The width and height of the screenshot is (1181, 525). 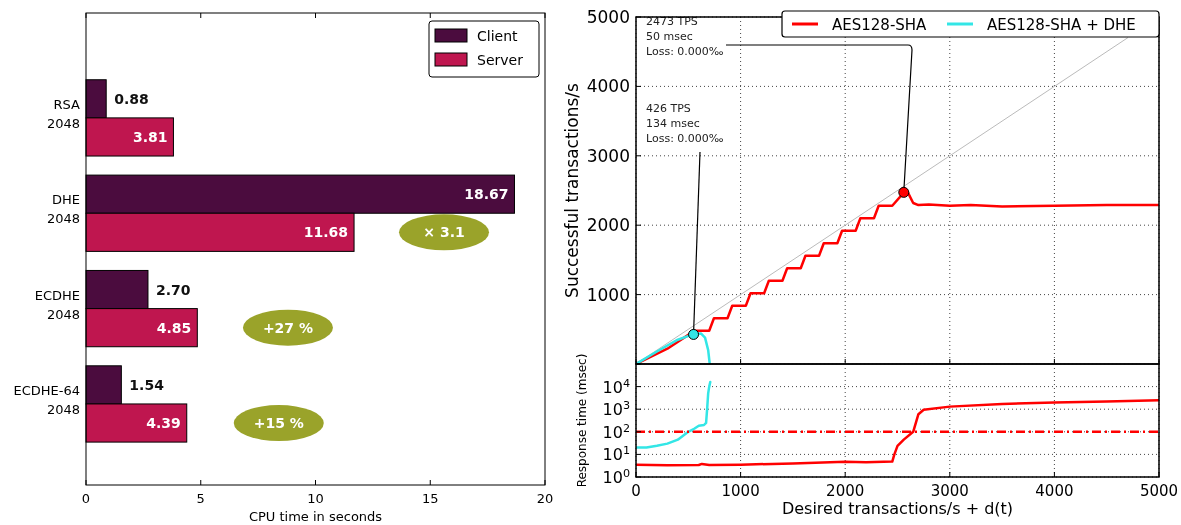 I want to click on data-label: 1.54, so click(x=147, y=384).